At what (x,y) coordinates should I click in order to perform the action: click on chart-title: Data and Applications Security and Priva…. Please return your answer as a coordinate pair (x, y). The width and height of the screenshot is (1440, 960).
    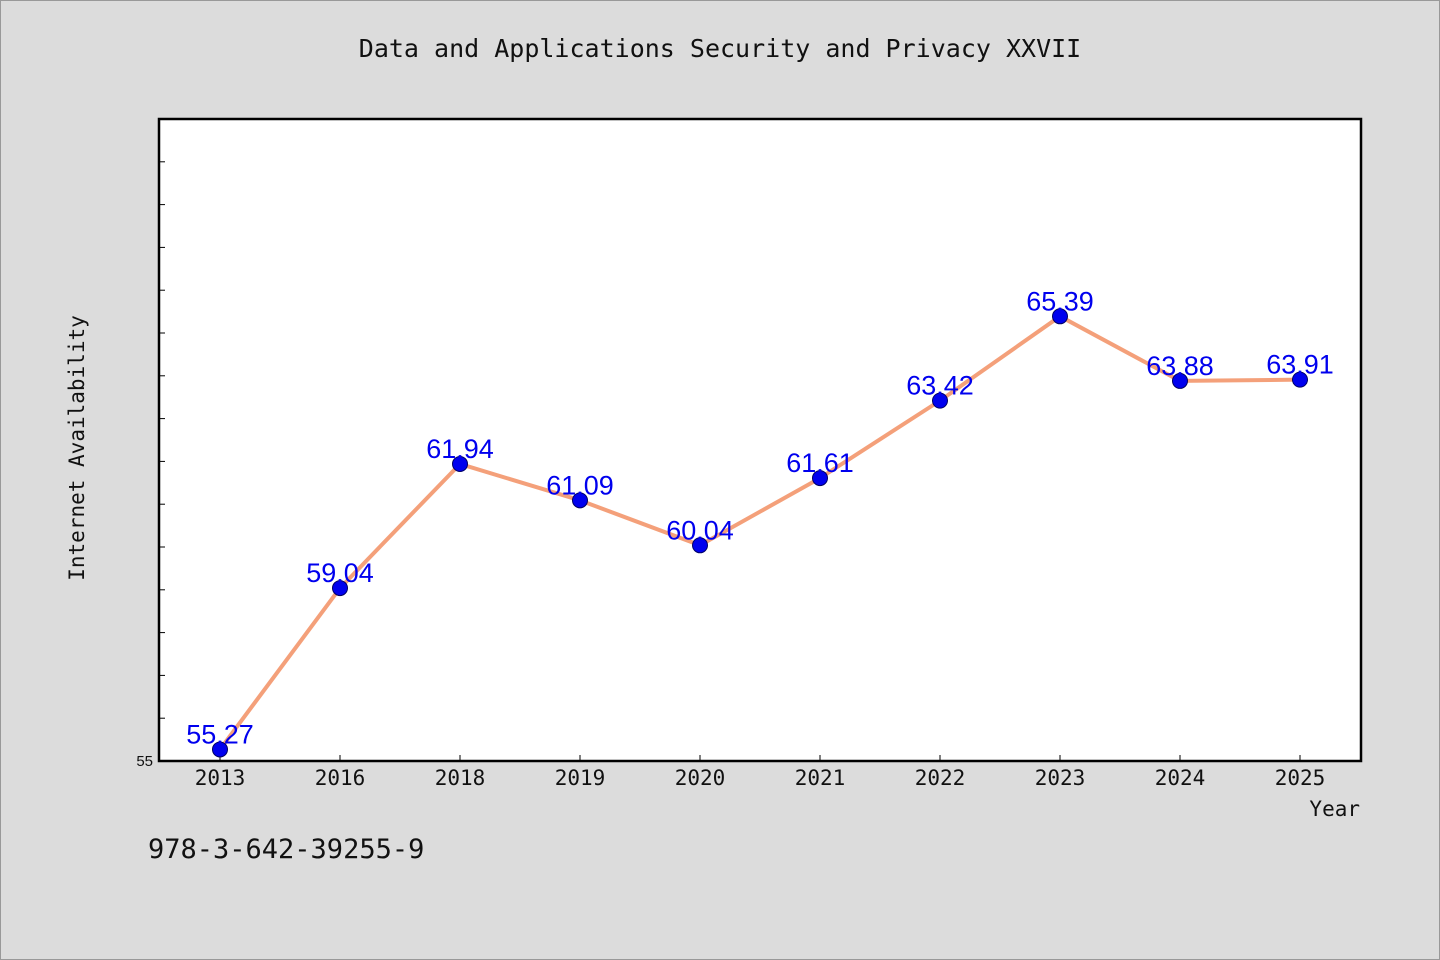
    Looking at the image, I should click on (720, 48).